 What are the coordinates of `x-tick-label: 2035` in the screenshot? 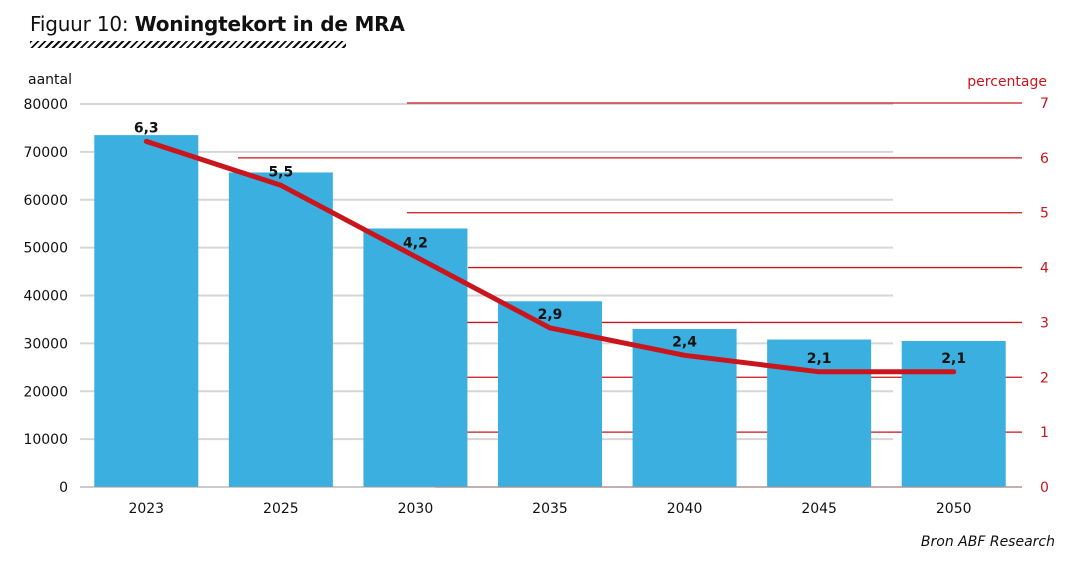 It's located at (550, 509).